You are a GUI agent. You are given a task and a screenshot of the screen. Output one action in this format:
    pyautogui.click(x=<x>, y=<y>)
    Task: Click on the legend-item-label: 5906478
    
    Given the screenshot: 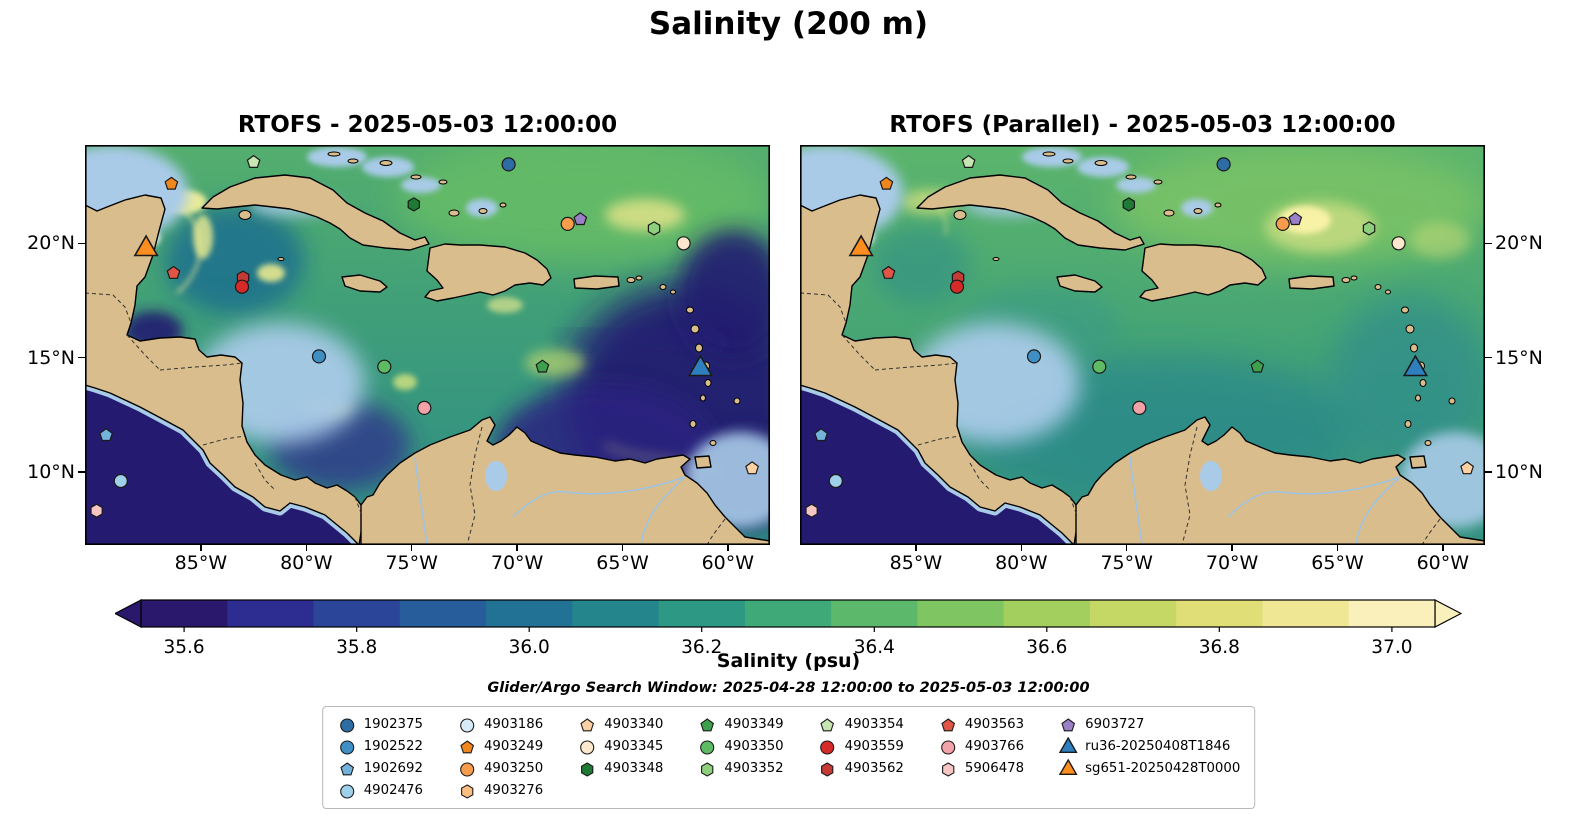 What is the action you would take?
    pyautogui.click(x=994, y=768)
    